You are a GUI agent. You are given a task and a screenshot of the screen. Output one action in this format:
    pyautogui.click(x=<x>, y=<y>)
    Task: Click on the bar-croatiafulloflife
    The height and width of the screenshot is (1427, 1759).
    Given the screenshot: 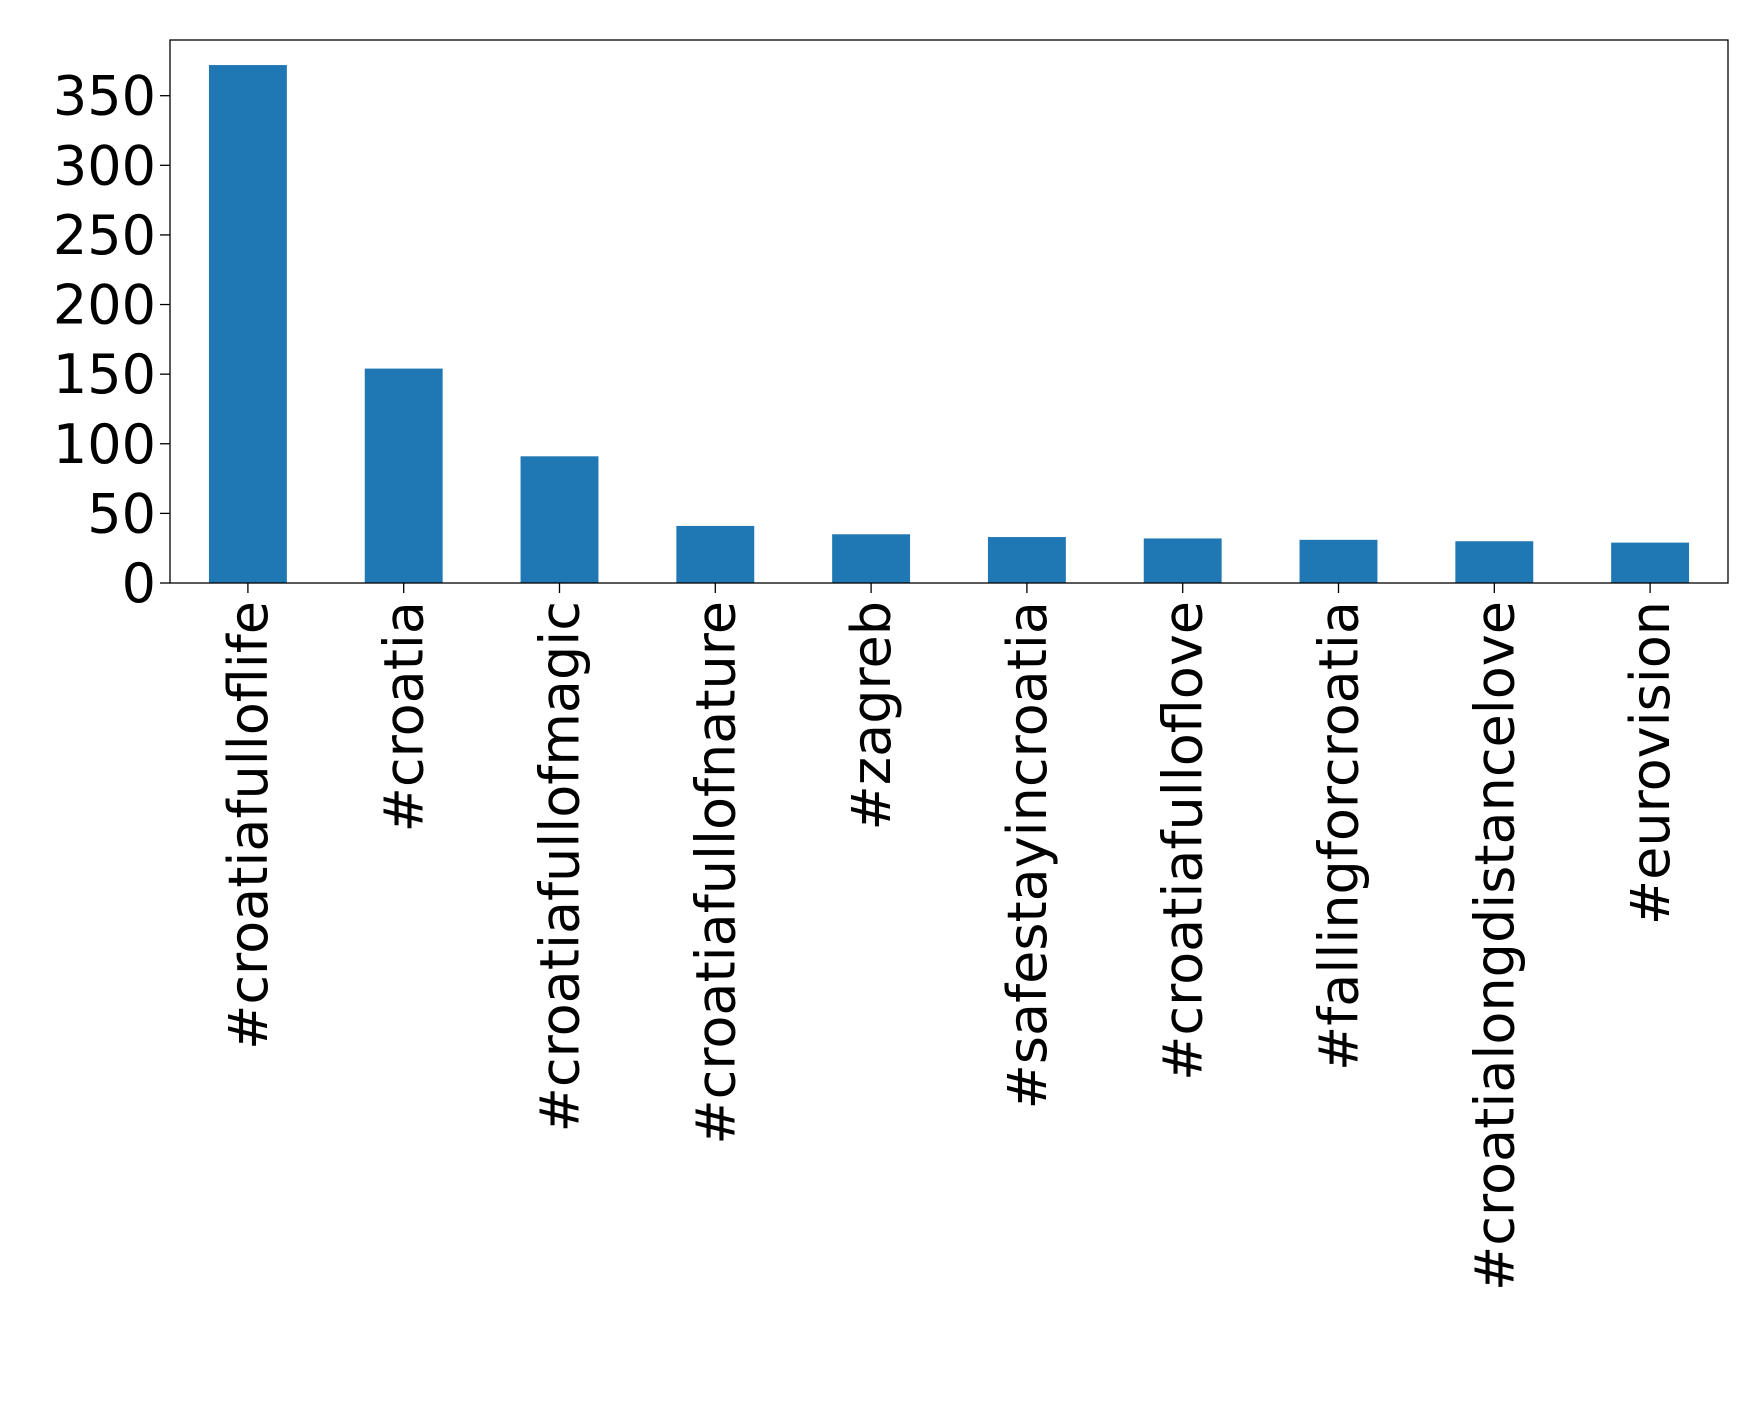 What is the action you would take?
    pyautogui.click(x=247, y=324)
    